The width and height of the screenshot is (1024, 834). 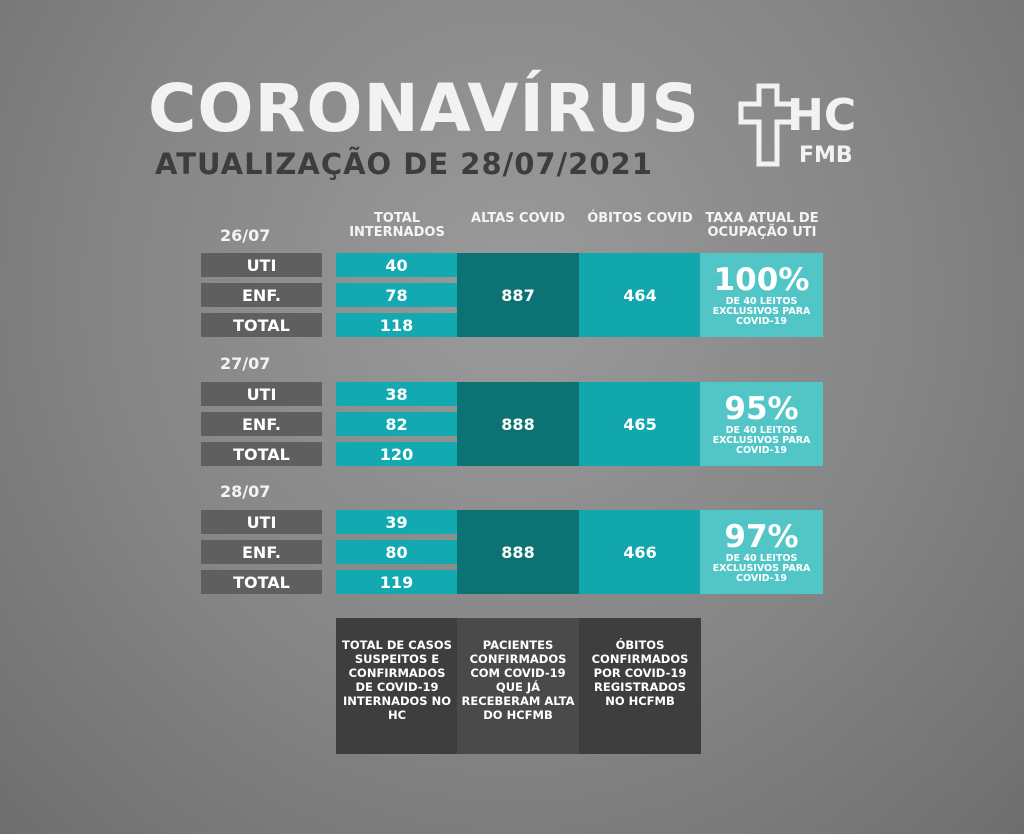 What do you see at coordinates (396, 522) in the screenshot?
I see `total-uti: 39` at bounding box center [396, 522].